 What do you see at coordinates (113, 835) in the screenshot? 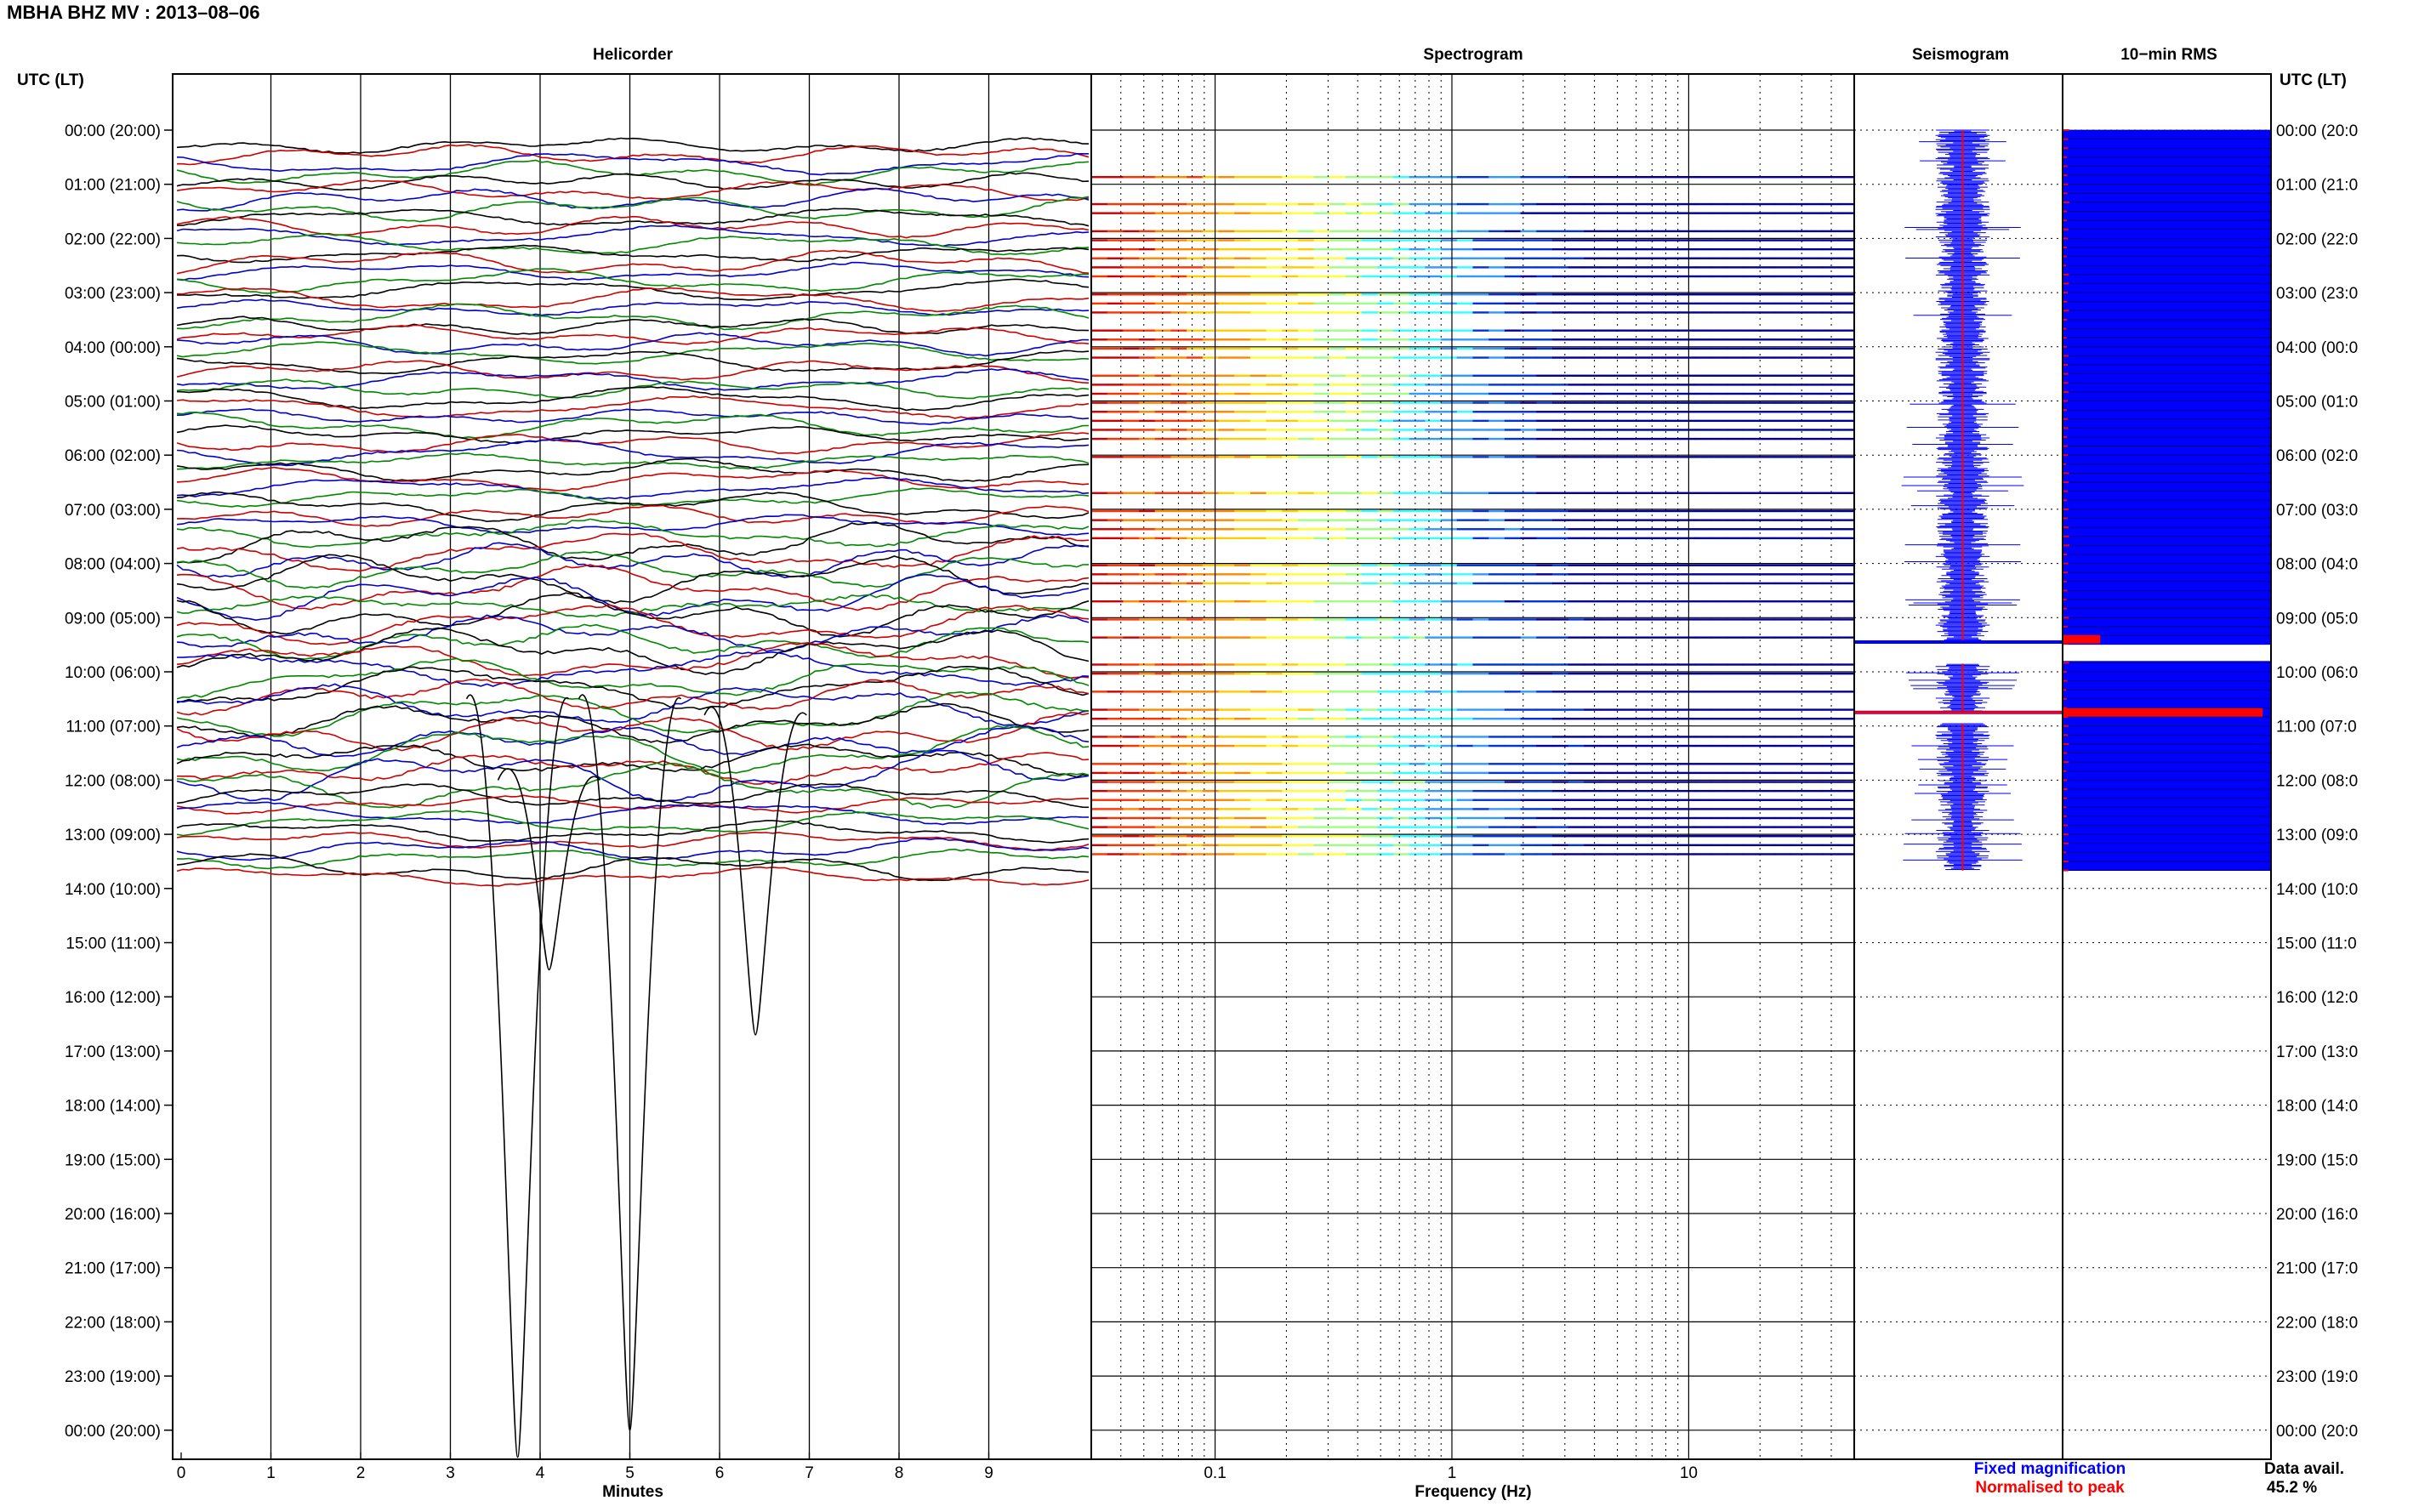
I see `hour-label-left: 13:00 (09:00)` at bounding box center [113, 835].